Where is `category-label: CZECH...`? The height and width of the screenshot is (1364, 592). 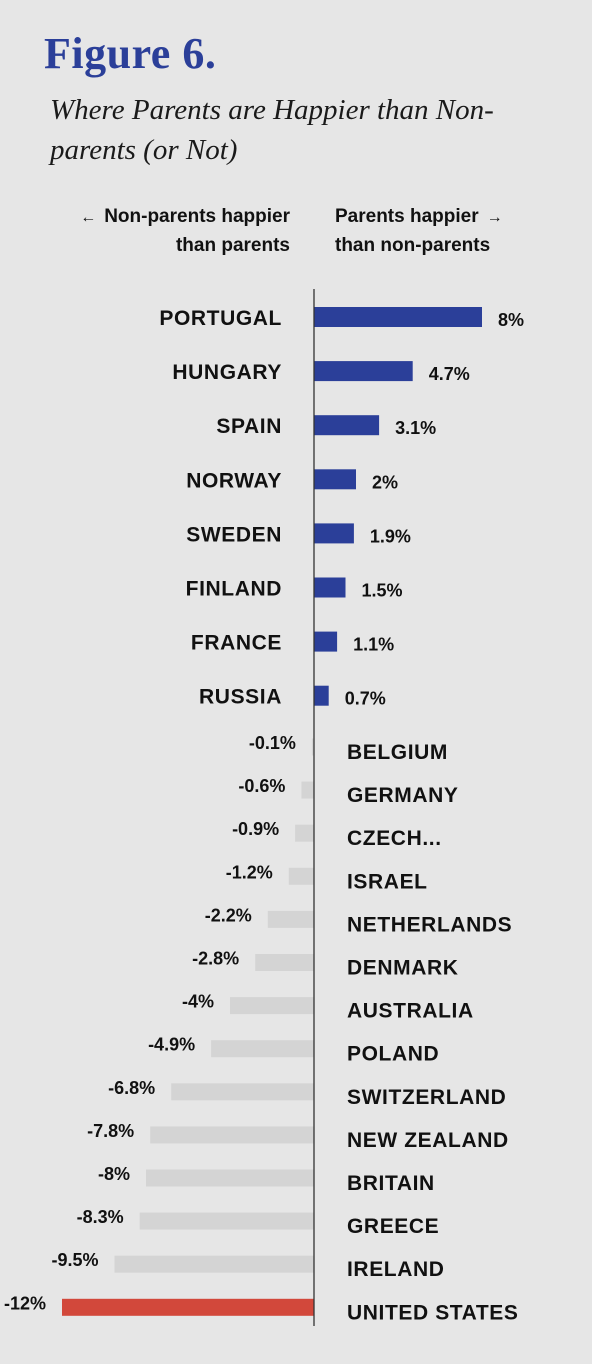 category-label: CZECH... is located at coordinates (394, 838).